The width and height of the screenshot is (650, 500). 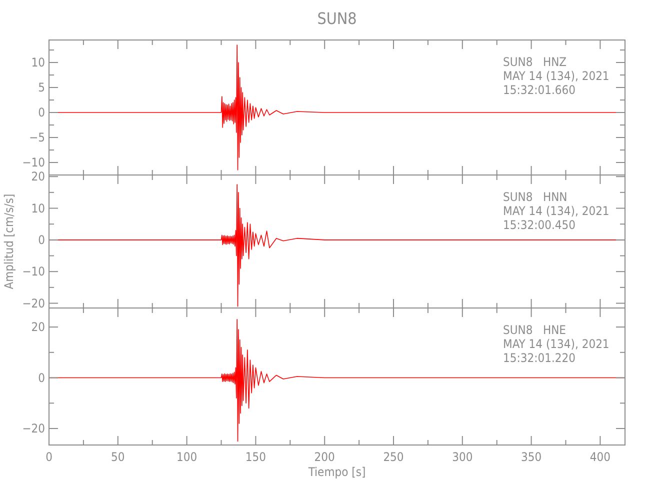 What do you see at coordinates (535, 62) in the screenshot?
I see `annotation: SUN8 HNZ` at bounding box center [535, 62].